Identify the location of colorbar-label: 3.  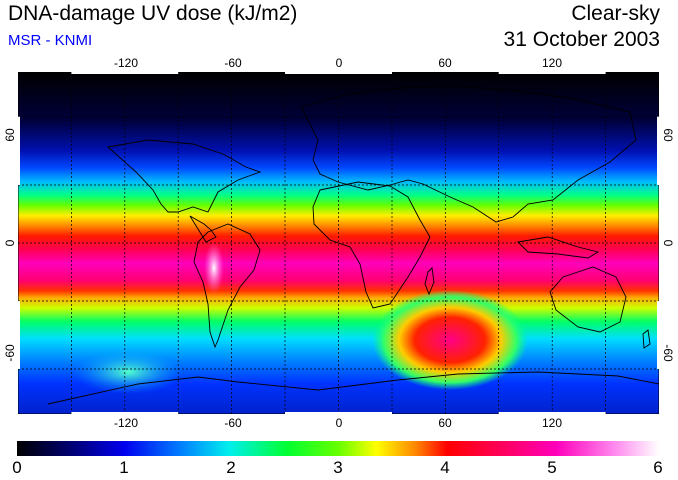
(338, 467).